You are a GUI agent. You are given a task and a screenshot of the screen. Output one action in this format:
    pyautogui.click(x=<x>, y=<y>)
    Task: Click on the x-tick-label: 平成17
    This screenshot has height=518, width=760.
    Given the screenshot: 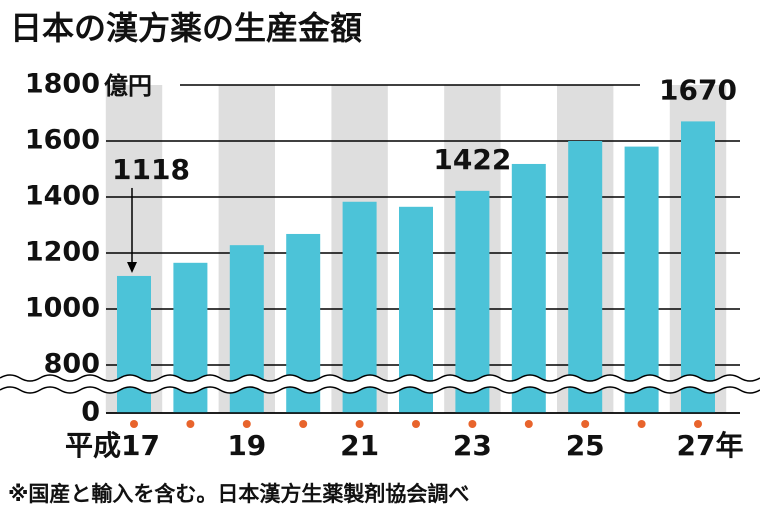 What is the action you would take?
    pyautogui.click(x=112, y=445)
    